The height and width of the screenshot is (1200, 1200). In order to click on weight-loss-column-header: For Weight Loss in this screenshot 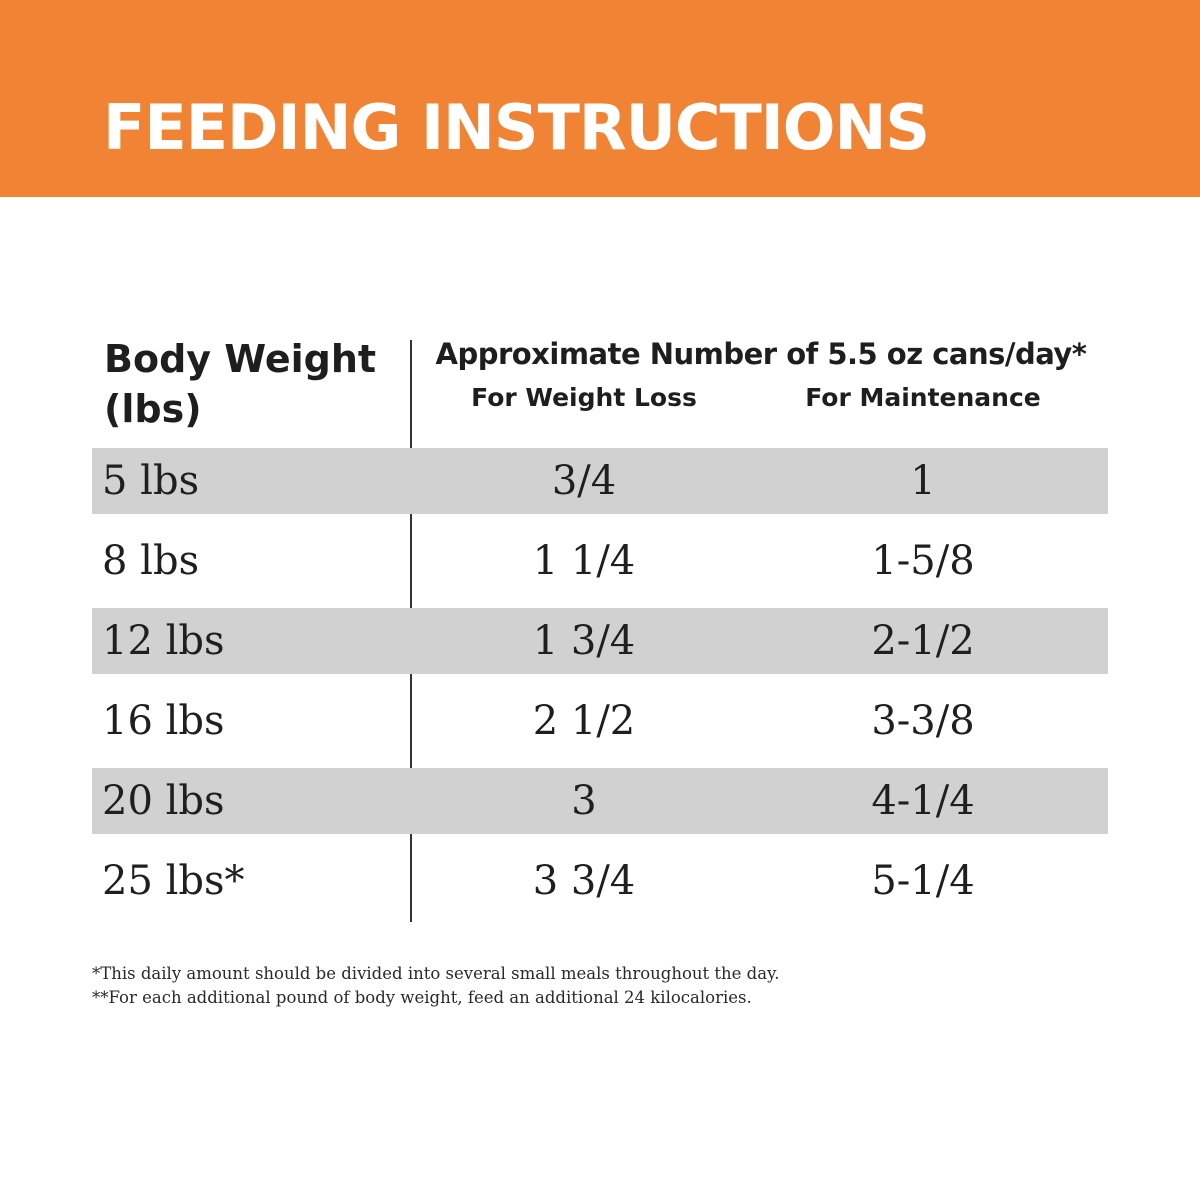, I will do `click(584, 397)`.